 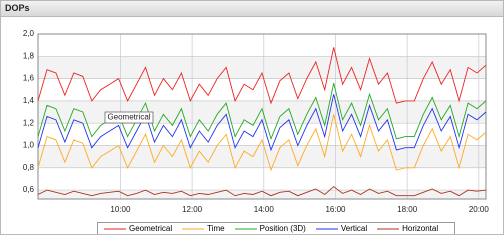 What do you see at coordinates (354, 228) in the screenshot?
I see `legend-label: Vertical` at bounding box center [354, 228].